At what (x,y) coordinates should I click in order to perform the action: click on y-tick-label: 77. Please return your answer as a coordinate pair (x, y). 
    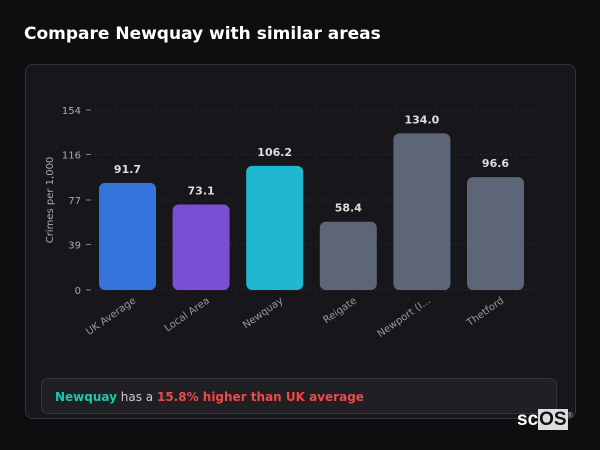
    Looking at the image, I should click on (74, 201).